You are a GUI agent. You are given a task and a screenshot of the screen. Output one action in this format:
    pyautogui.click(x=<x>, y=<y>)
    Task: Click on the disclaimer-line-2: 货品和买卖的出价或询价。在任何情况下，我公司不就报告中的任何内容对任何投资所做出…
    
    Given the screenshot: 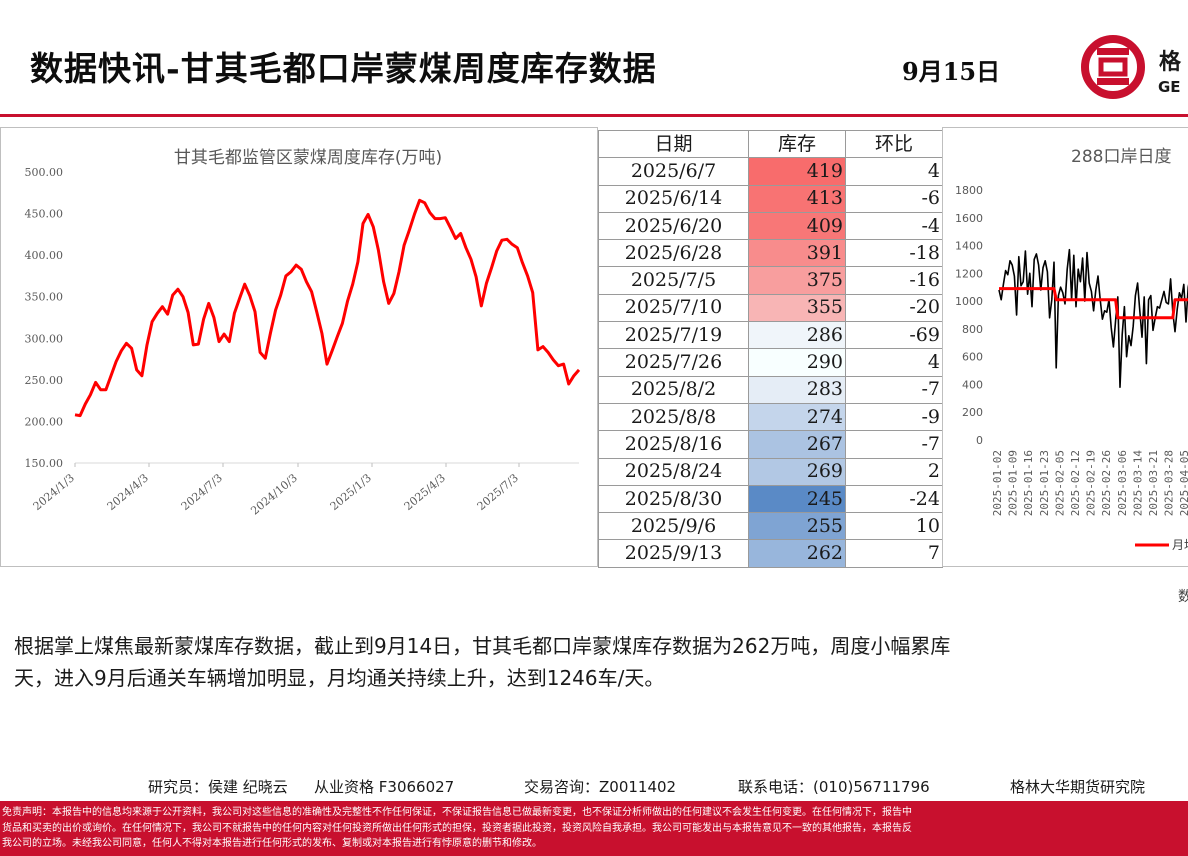 What is the action you would take?
    pyautogui.click(x=457, y=828)
    